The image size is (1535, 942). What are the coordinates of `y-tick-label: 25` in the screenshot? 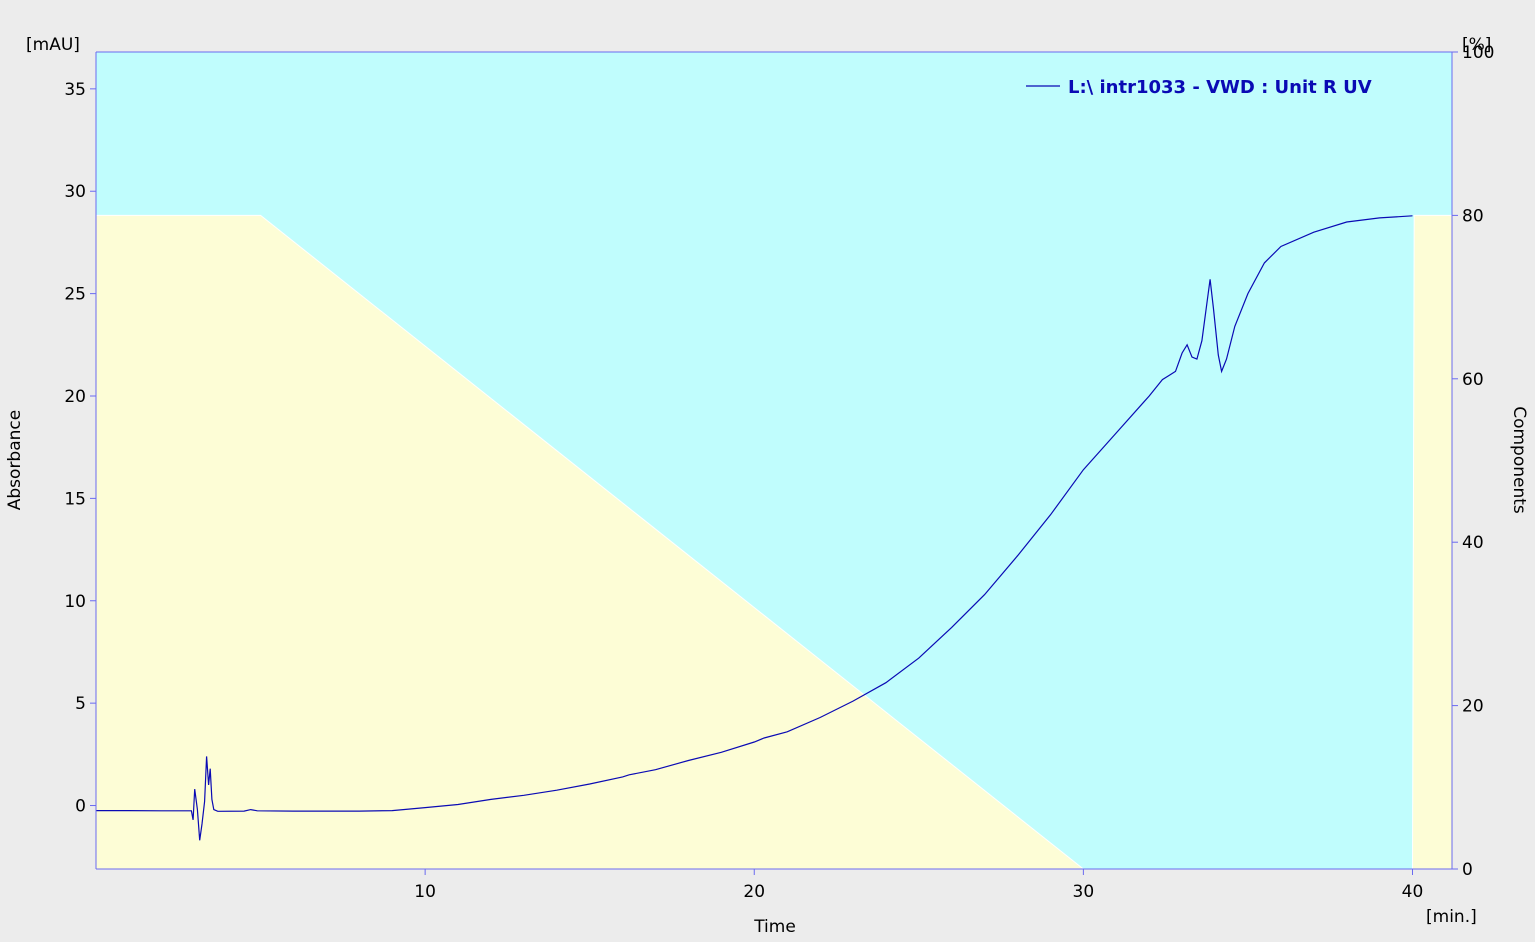 It's located at (75, 295).